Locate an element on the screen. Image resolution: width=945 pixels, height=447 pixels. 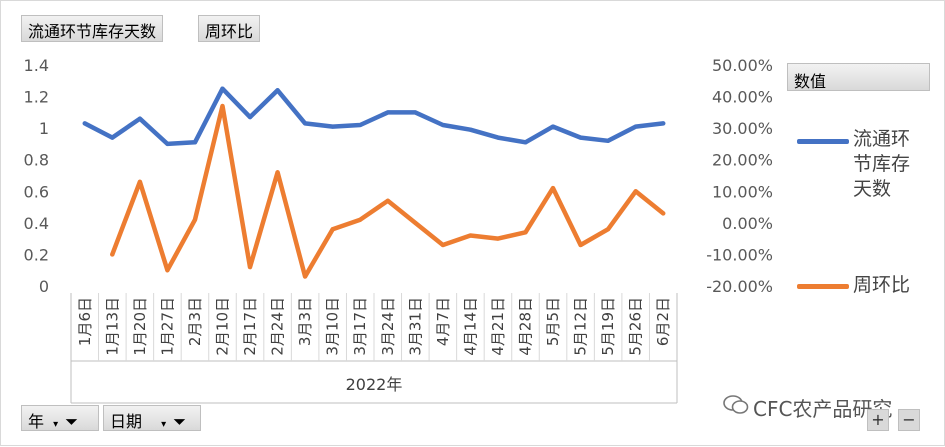
date-filter-label: 日期 is located at coordinates (126, 421).